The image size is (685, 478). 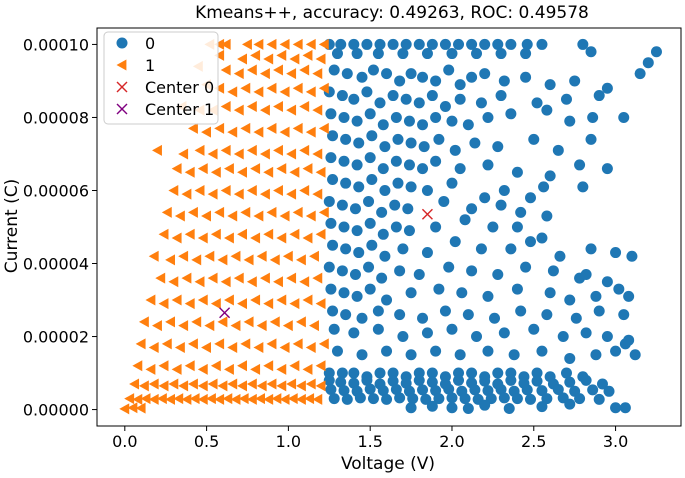 I want to click on legend: 0 1 Center 0 Center 1, so click(x=161, y=78).